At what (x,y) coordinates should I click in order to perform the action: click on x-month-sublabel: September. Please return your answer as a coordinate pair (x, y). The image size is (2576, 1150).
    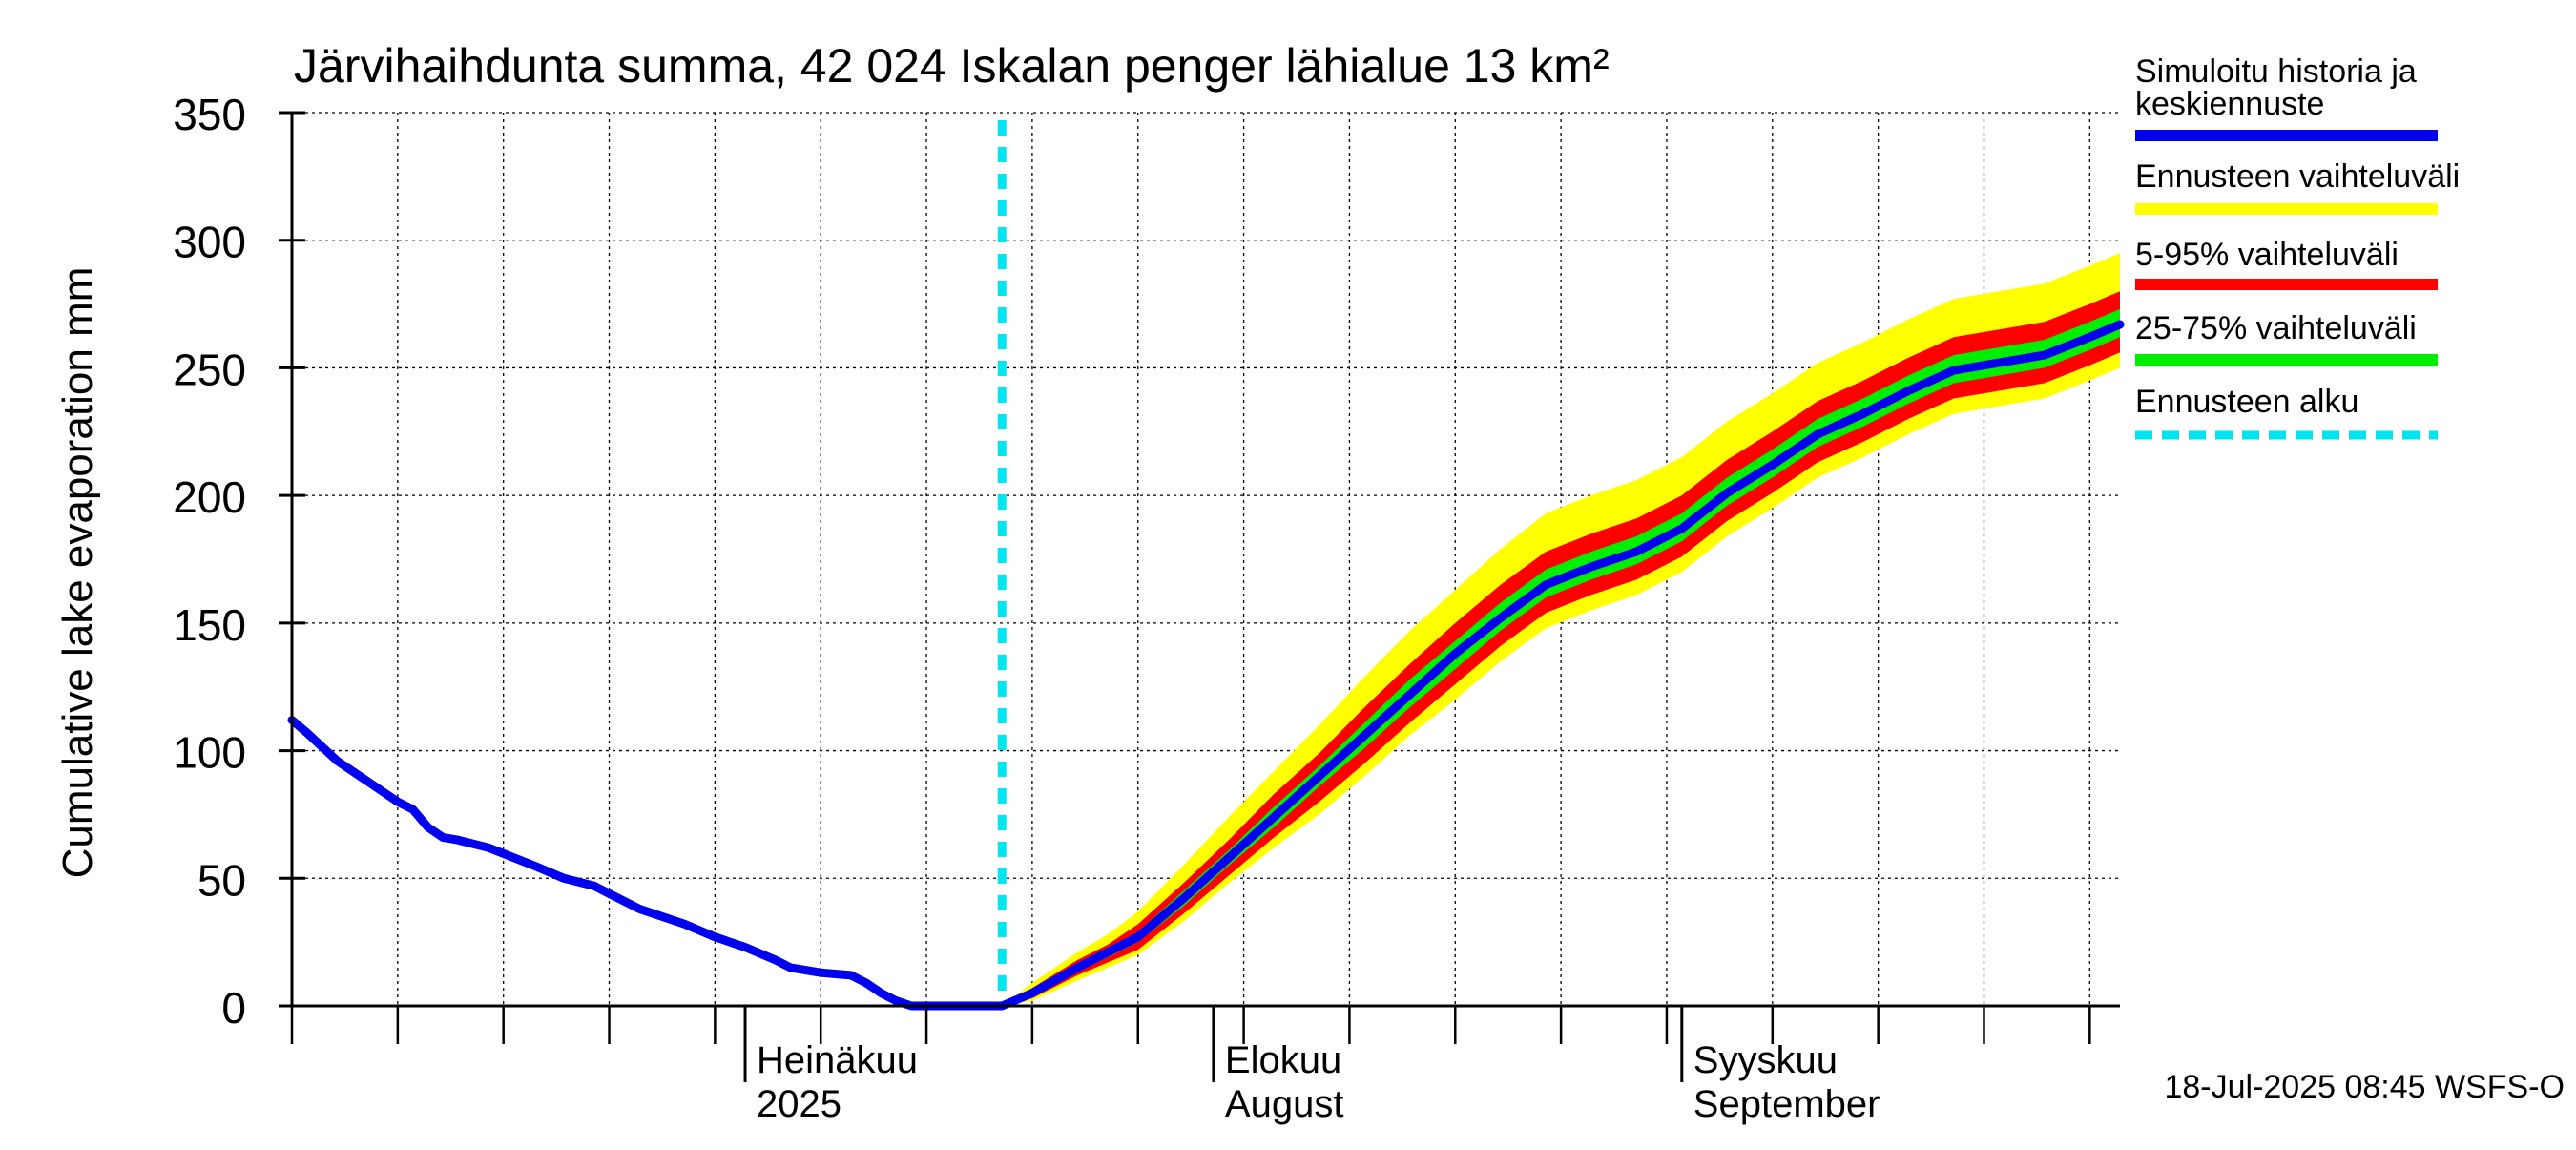
    Looking at the image, I should click on (1786, 1104).